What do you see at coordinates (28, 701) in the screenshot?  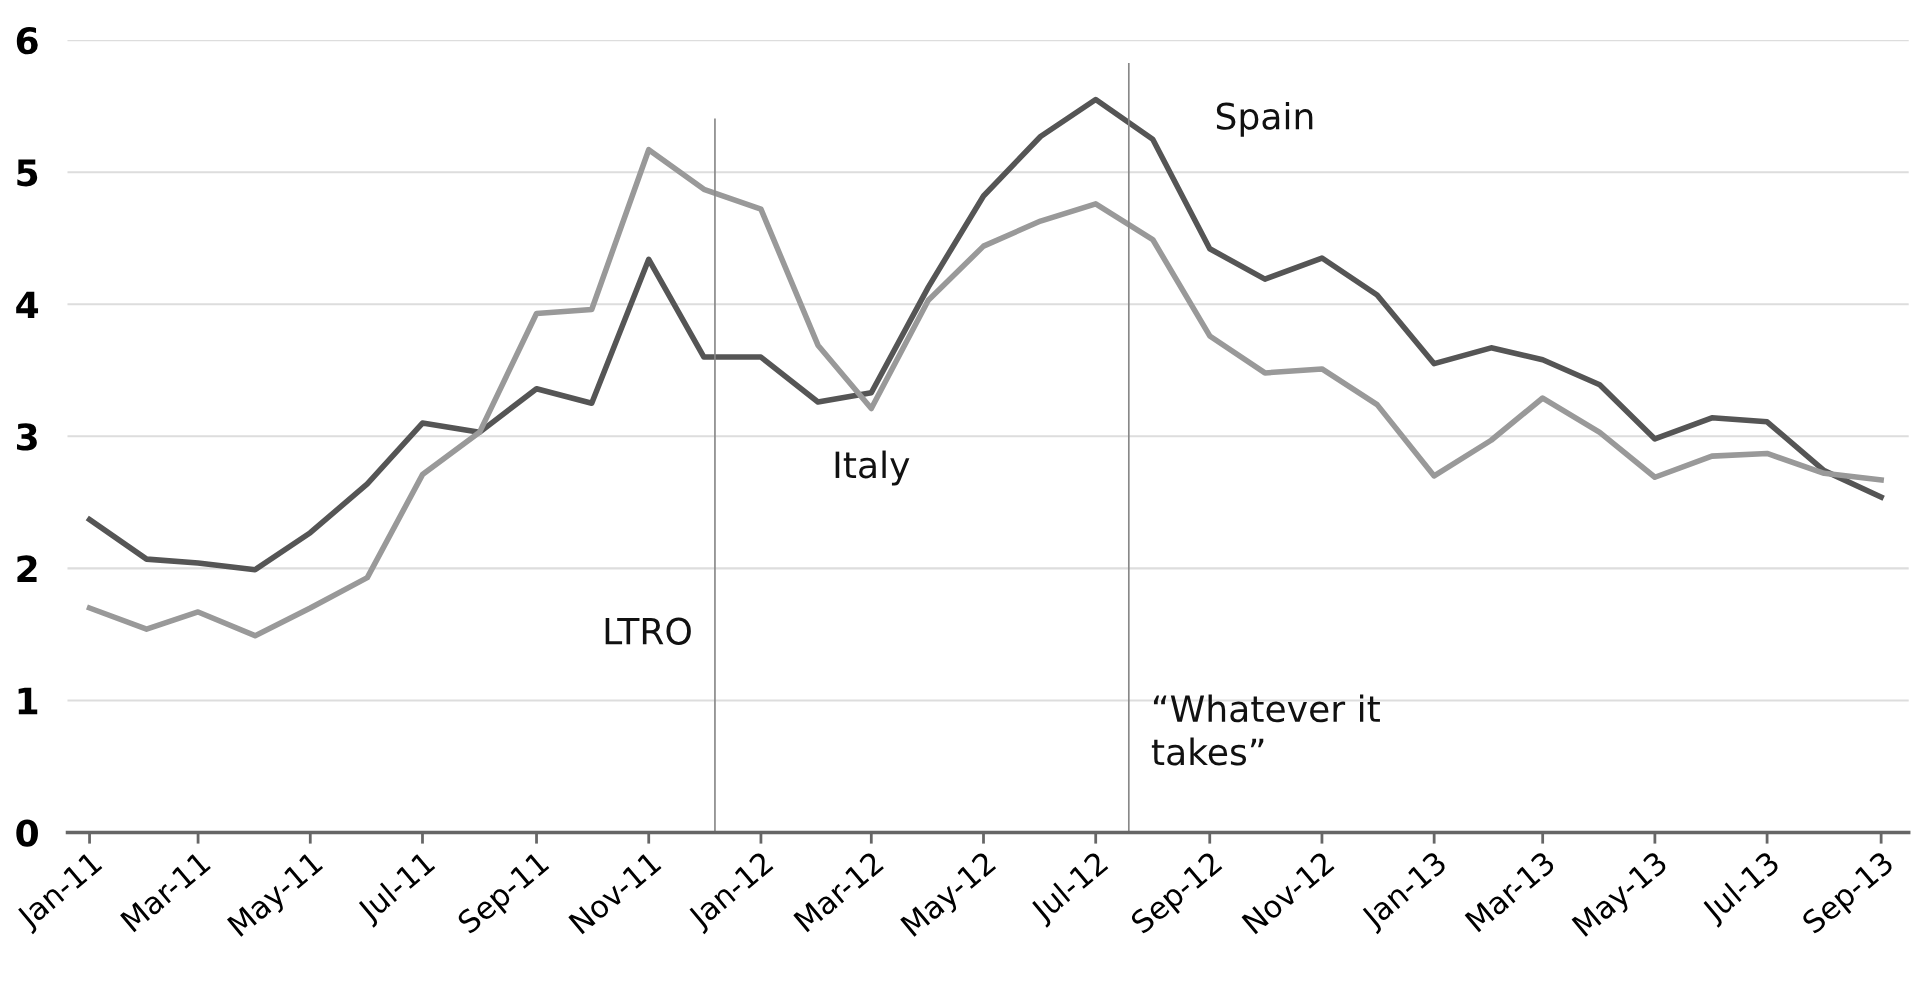 I see `y-tick-label: 1` at bounding box center [28, 701].